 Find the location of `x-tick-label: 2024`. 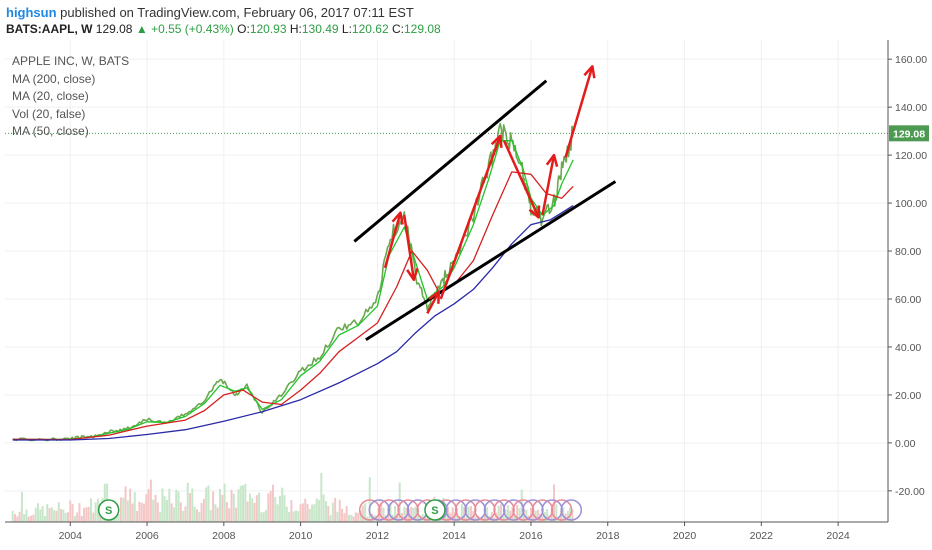

x-tick-label: 2024 is located at coordinates (838, 536).